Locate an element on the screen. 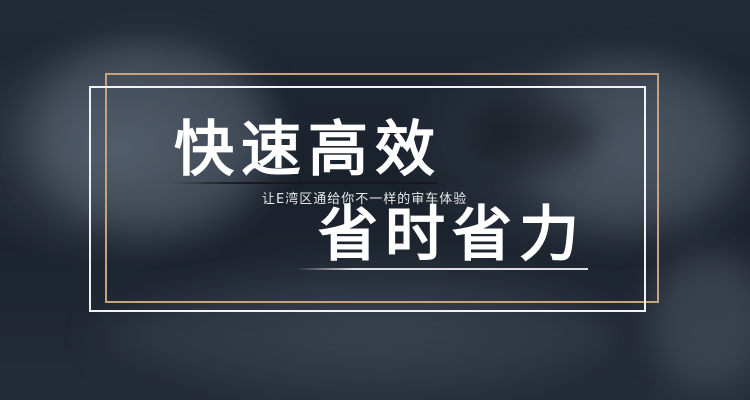 The height and width of the screenshot is (400, 750). headline-secondary: 省时省力 is located at coordinates (452, 235).